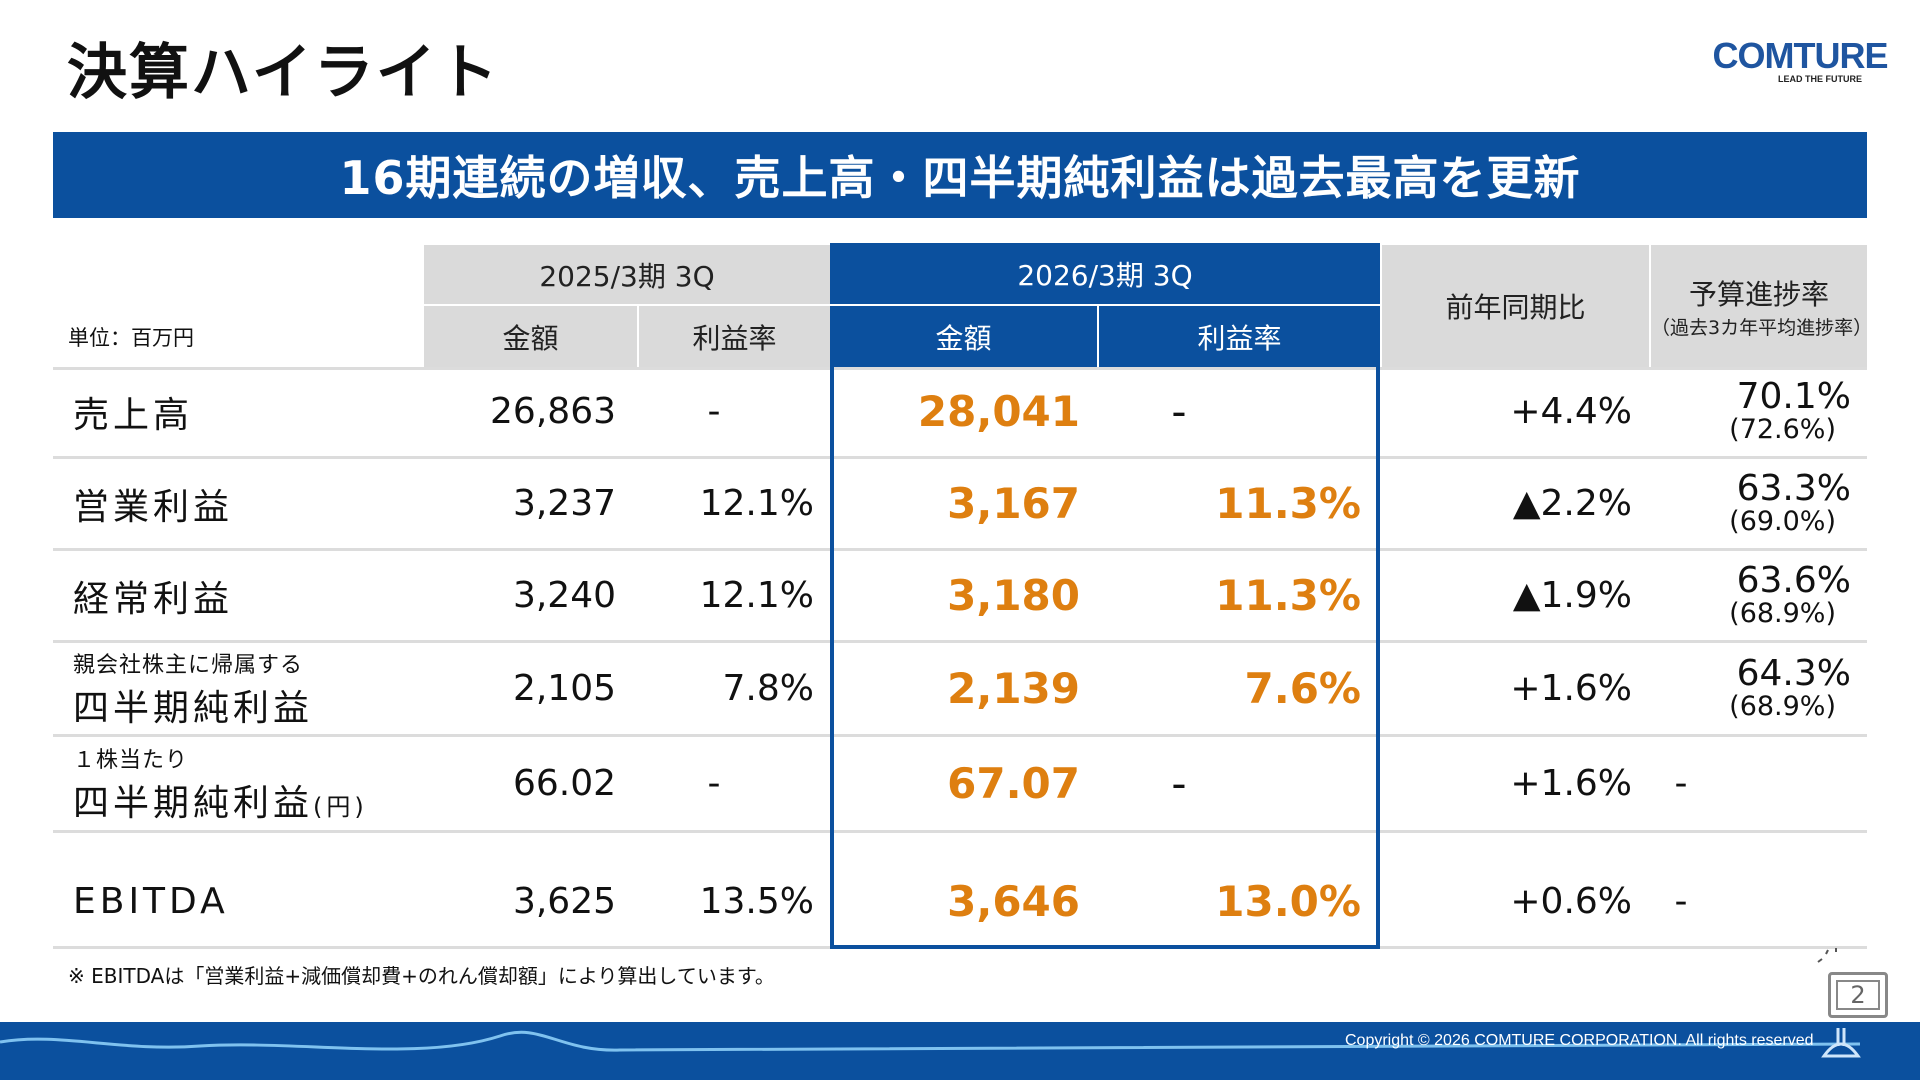  I want to click on budget-header: 予算進捗率 （過去3カ年平均進捗率）, so click(1762, 306).